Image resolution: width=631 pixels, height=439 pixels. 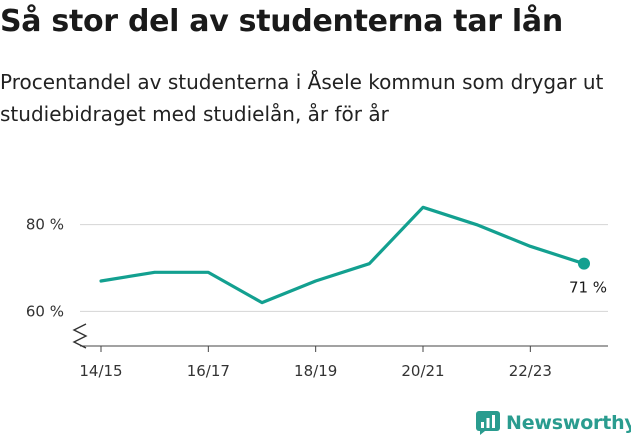 I want to click on x-axis-ticks: 14/15 16/17 18/19 20/21 22/23, so click(x=315, y=363).